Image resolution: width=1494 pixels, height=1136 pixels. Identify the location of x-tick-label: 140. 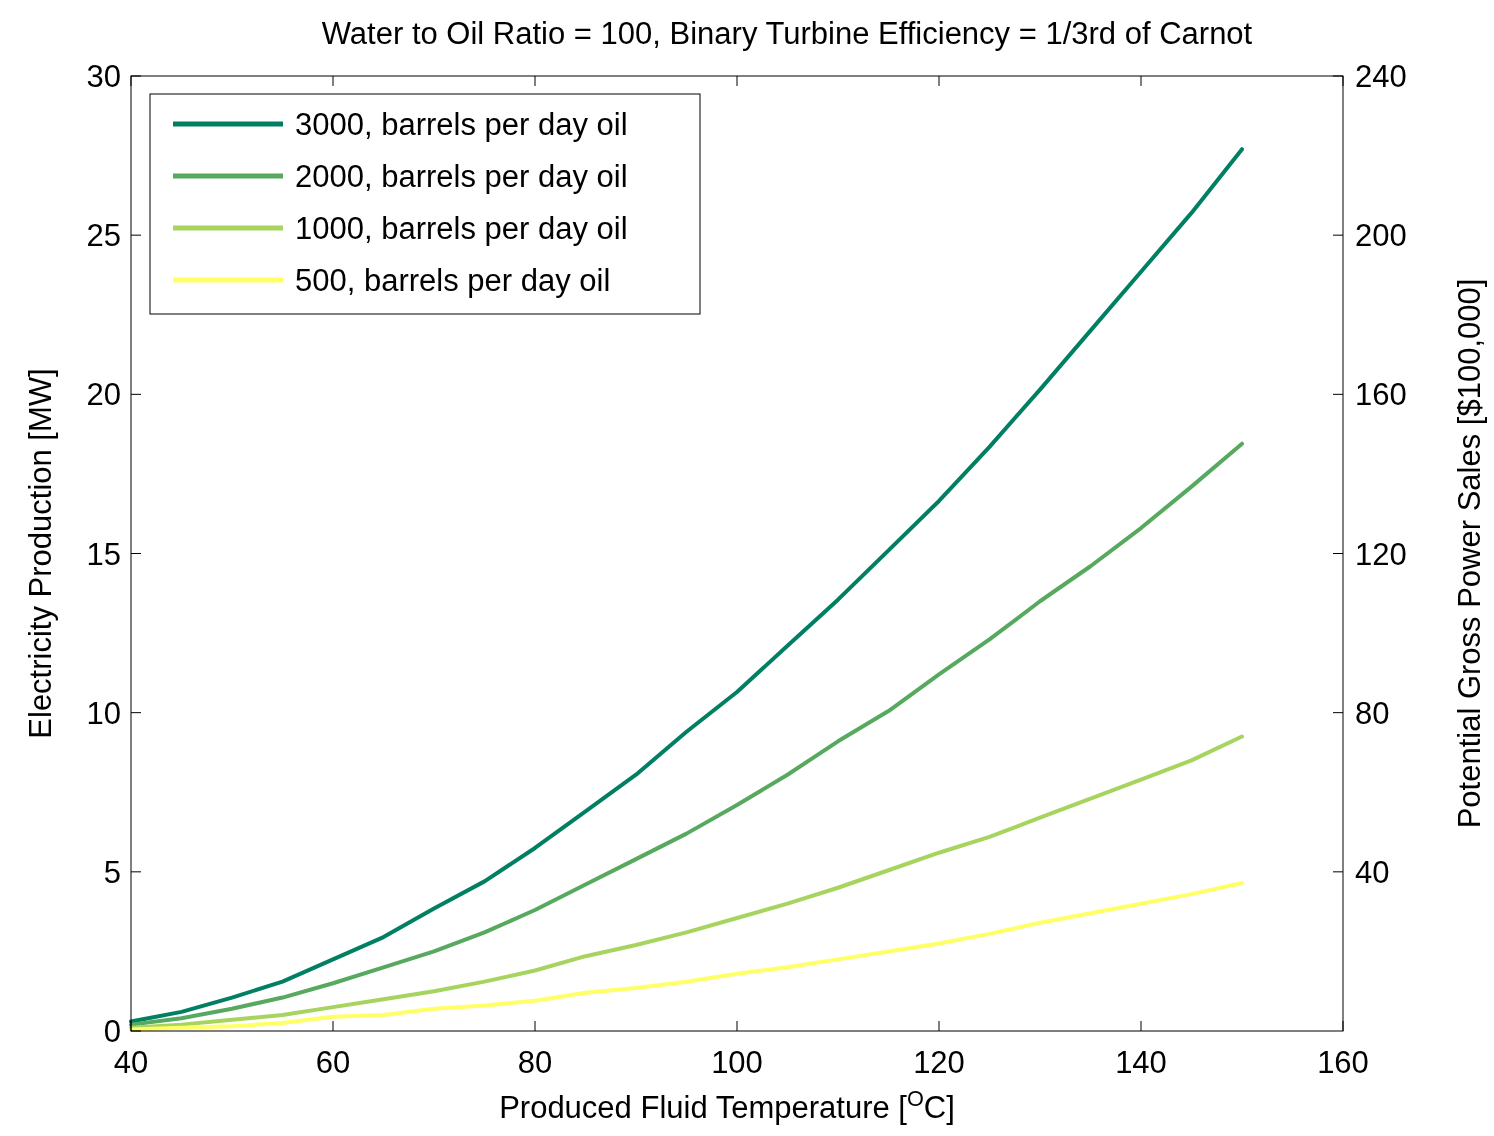
(1141, 1062).